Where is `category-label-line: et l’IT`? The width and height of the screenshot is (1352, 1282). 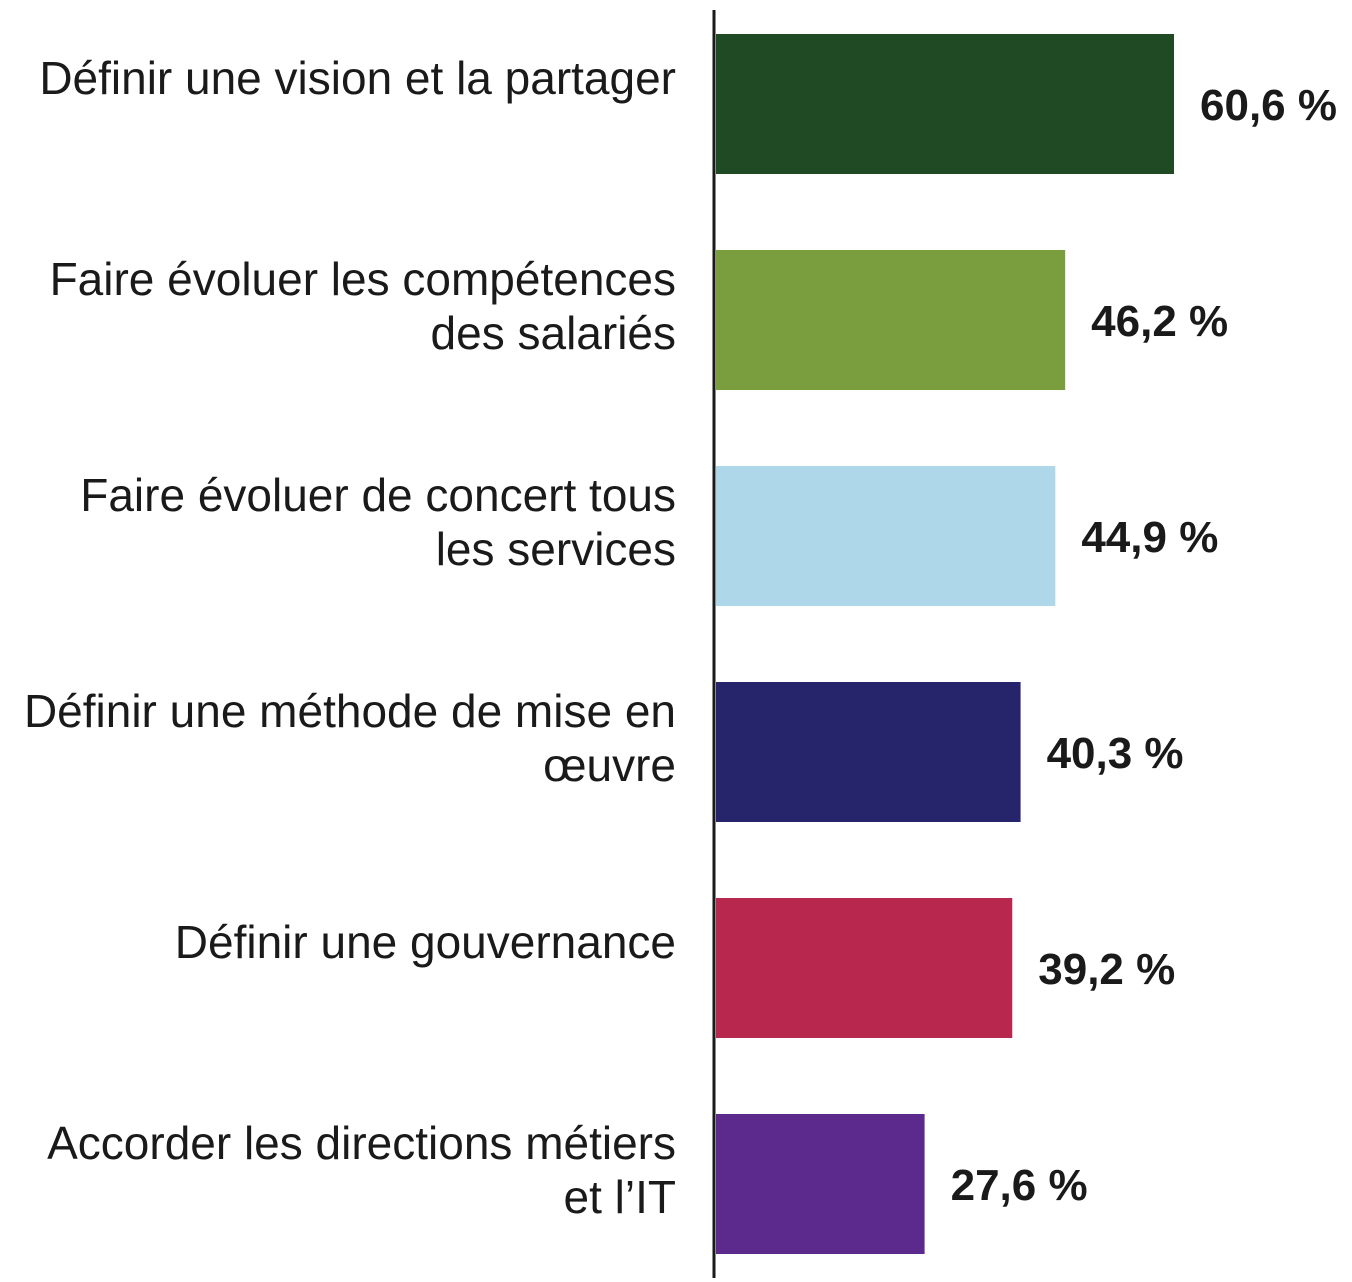 category-label-line: et l’IT is located at coordinates (620, 1197).